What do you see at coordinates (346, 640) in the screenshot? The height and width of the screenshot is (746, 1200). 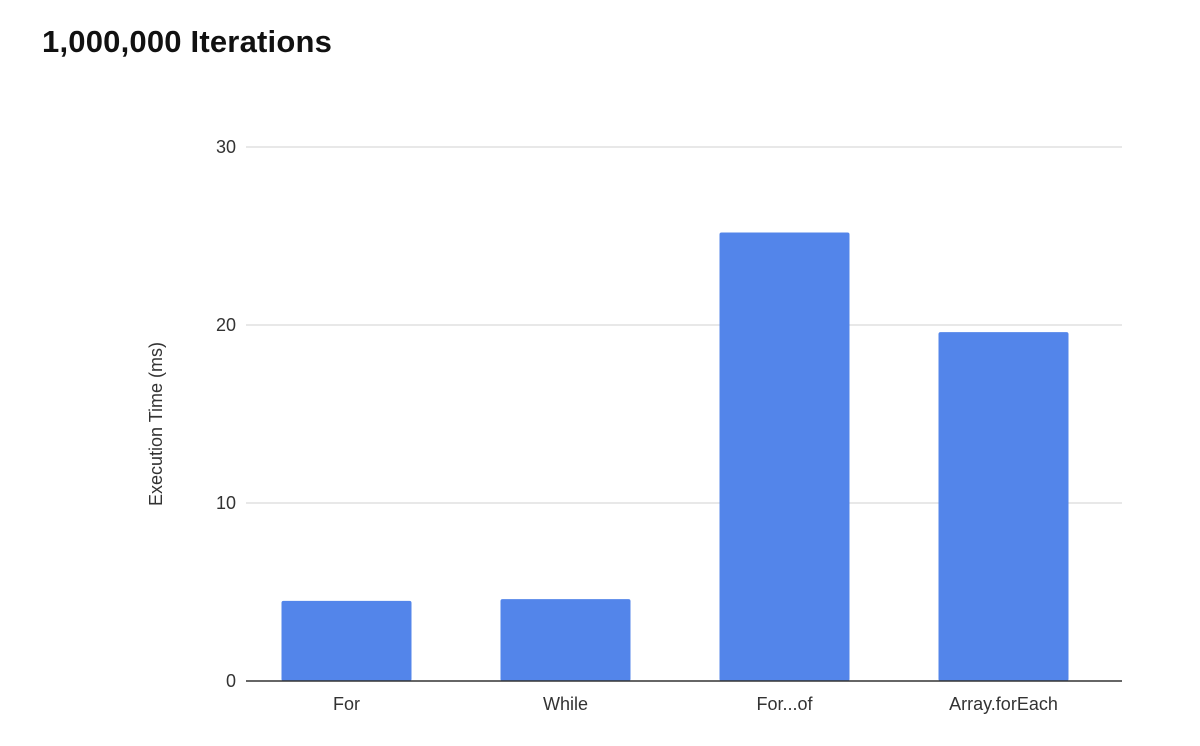 I see `bar-for` at bounding box center [346, 640].